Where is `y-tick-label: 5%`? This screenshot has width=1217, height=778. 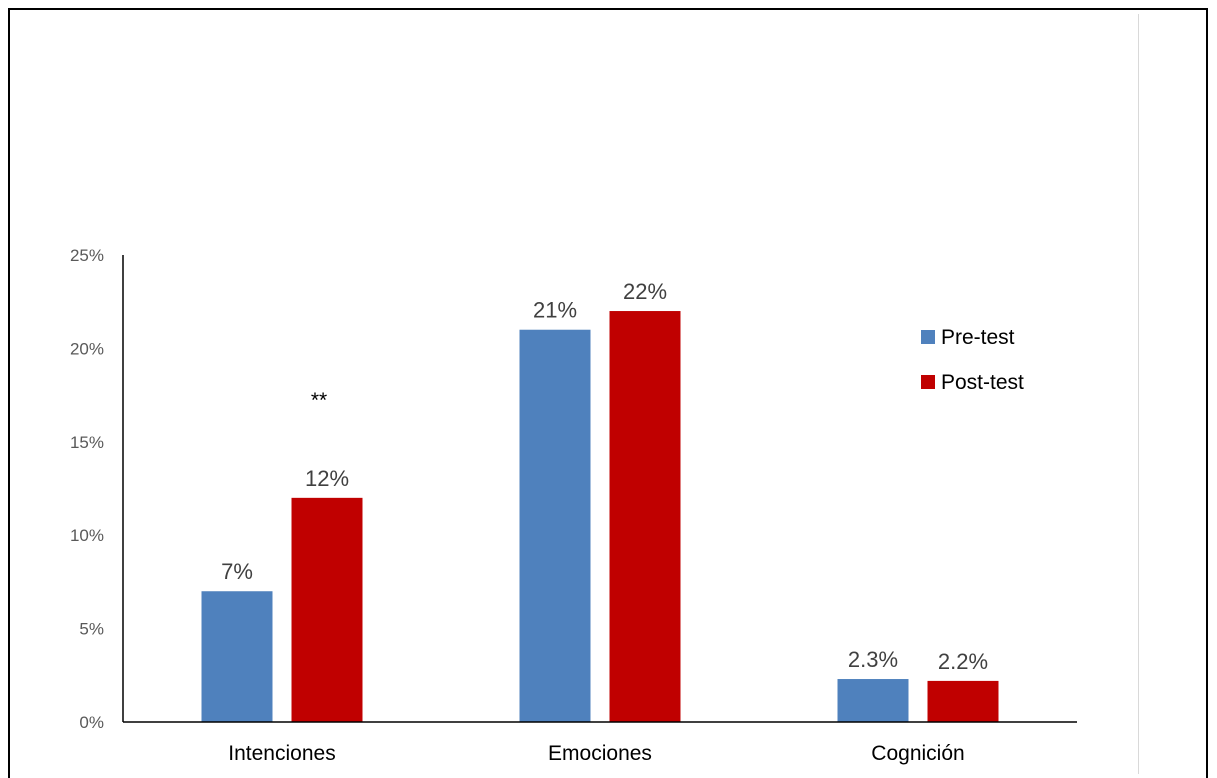 y-tick-label: 5% is located at coordinates (91, 629).